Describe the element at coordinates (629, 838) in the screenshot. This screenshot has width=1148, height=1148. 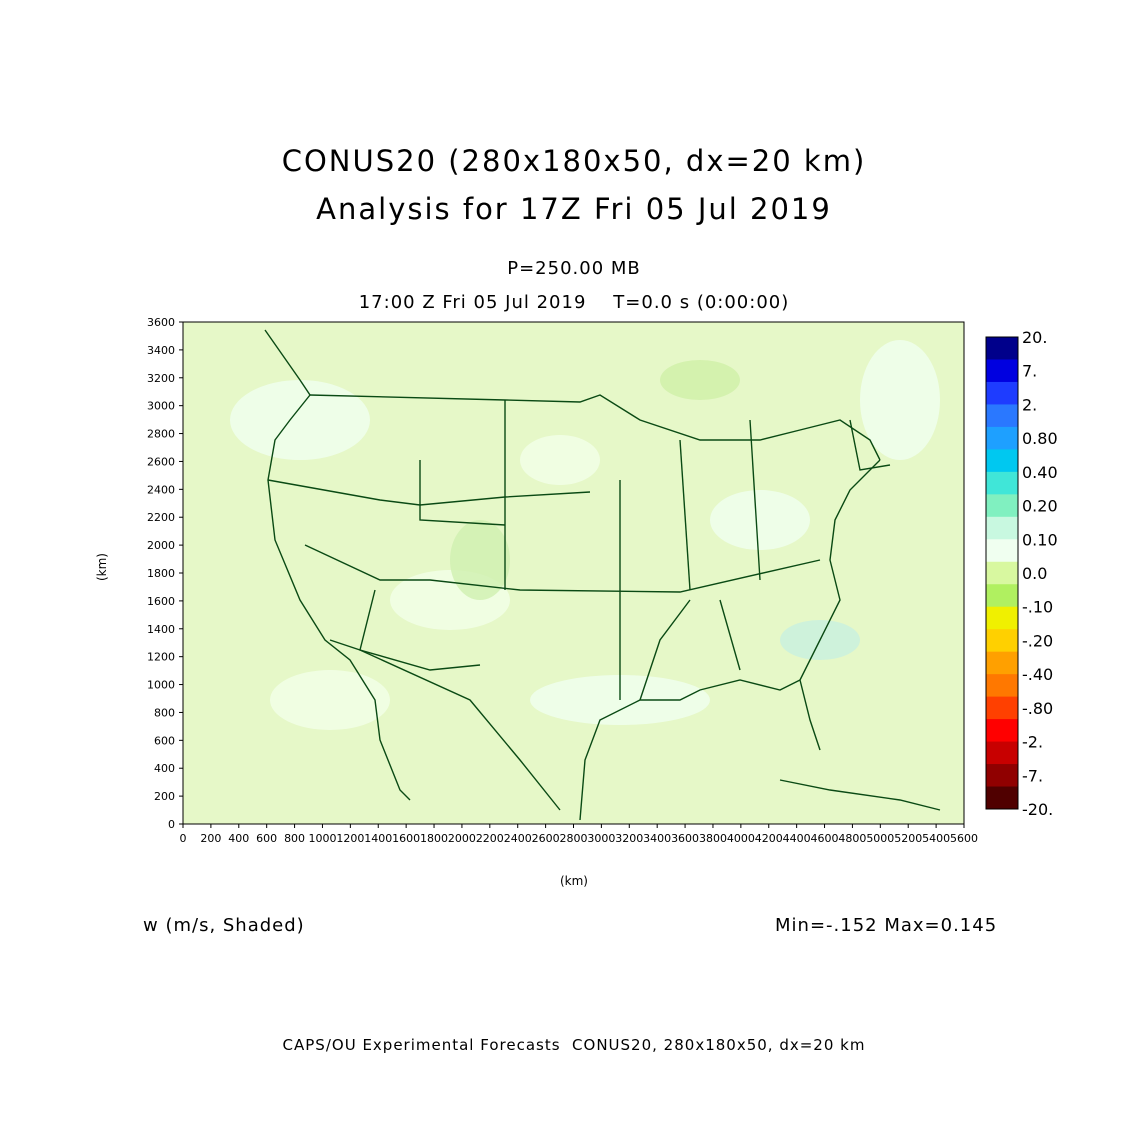
I see `x-tick-label: 3200` at that location.